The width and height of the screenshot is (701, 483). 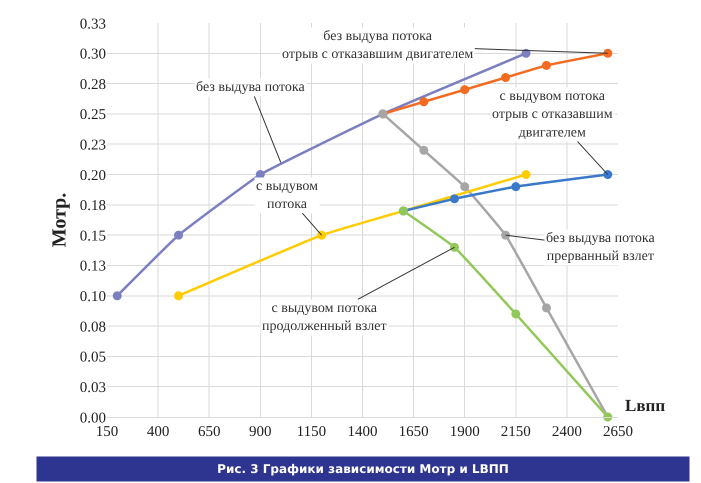 I want to click on text: Рис. 3 Графики зависимости Мотр и LВПП, so click(x=363, y=469).